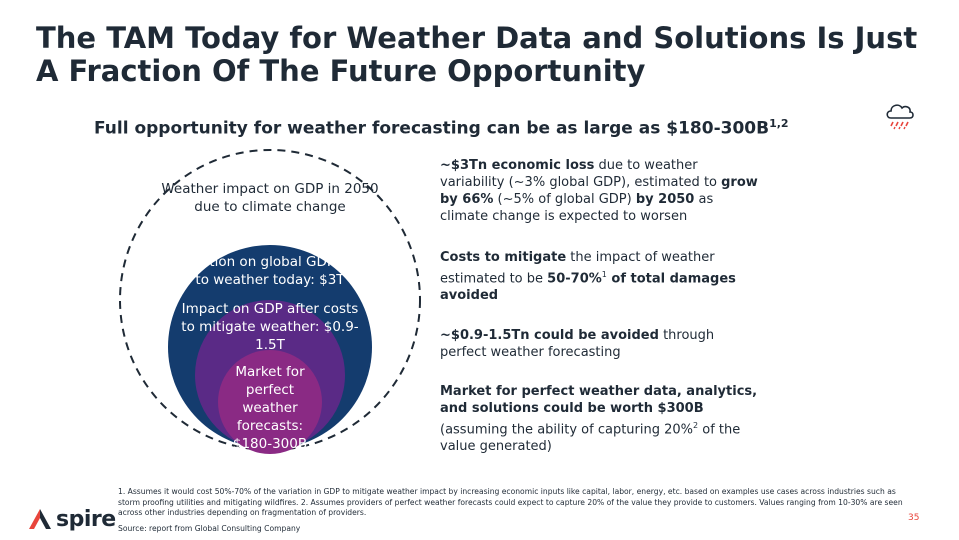  I want to click on market-circle, so click(270, 402).